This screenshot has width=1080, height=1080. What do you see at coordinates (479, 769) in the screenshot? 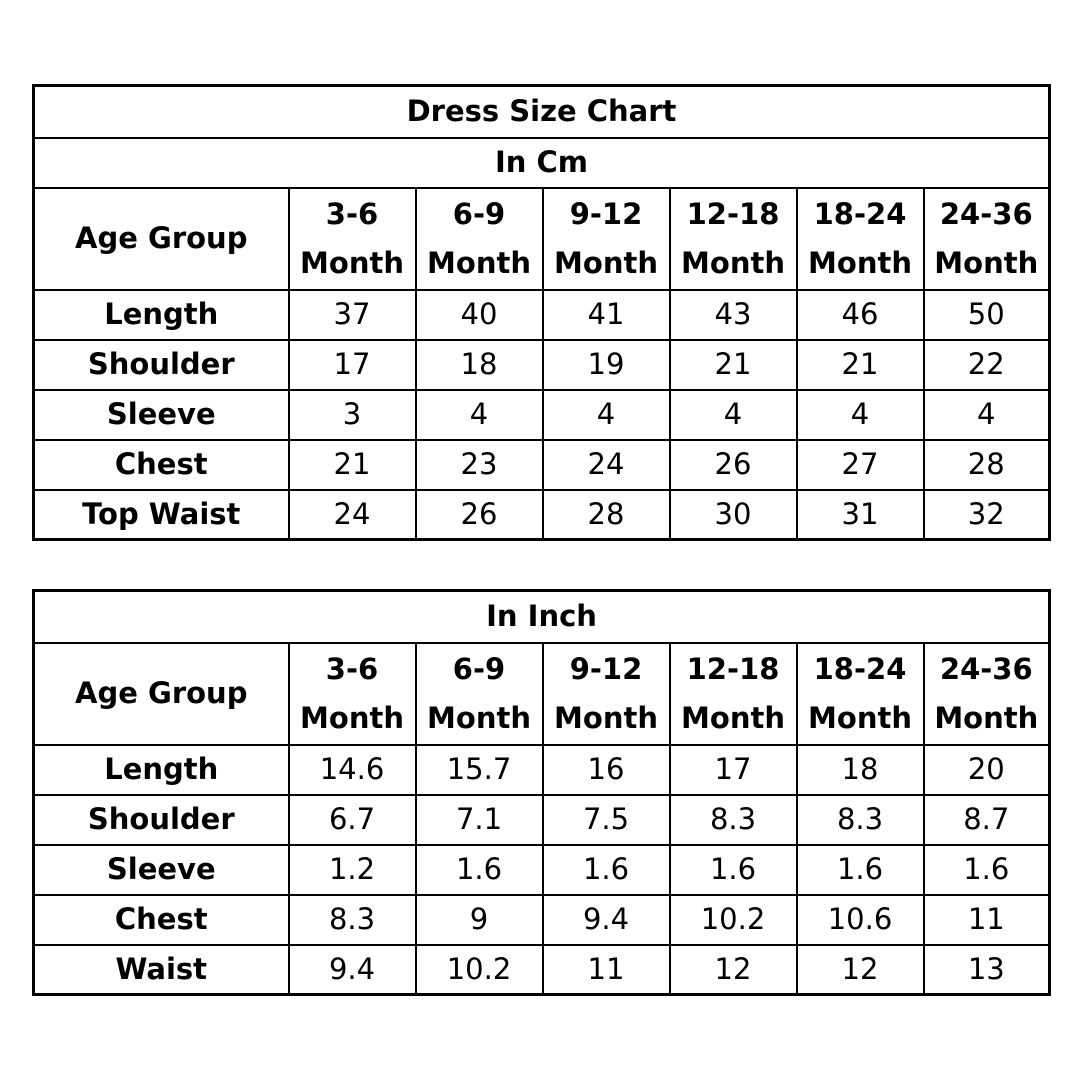
I see `value-cell: 15.7` at bounding box center [479, 769].